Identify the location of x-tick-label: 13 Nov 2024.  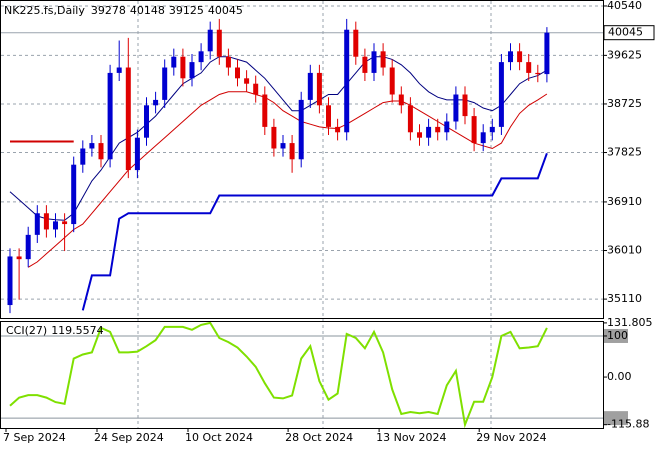
(411, 437).